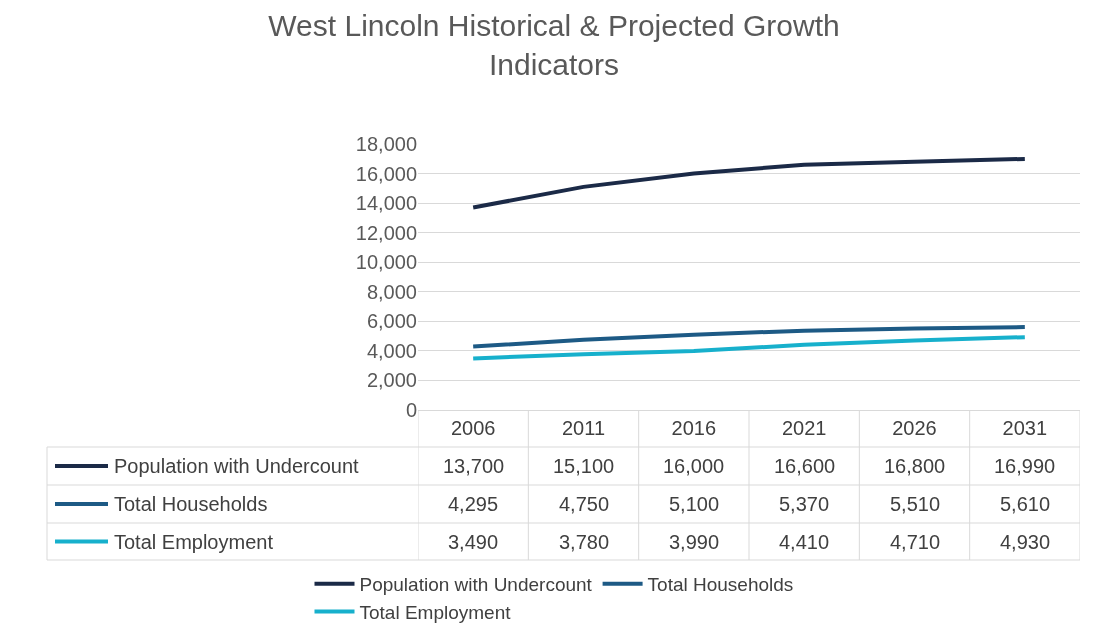  Describe the element at coordinates (694, 466) in the screenshot. I see `data-label: 16,000` at that location.